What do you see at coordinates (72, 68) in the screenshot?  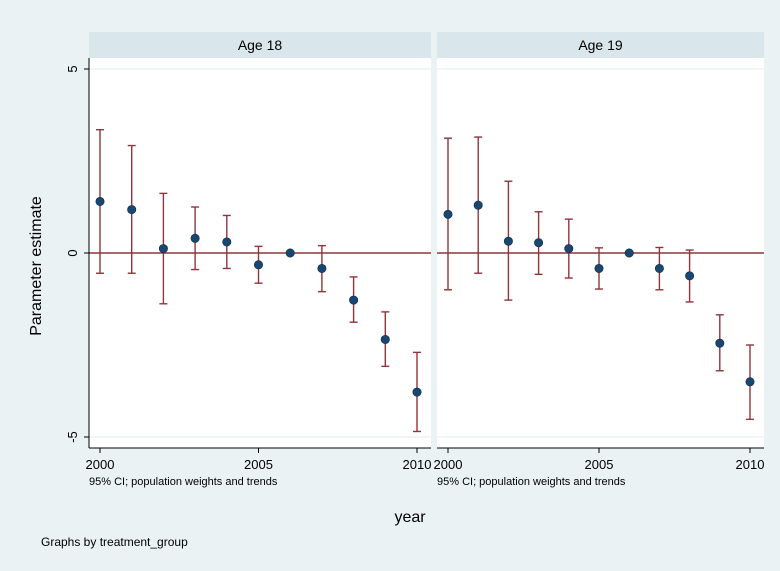 I see `y-tick-label: 5` at bounding box center [72, 68].